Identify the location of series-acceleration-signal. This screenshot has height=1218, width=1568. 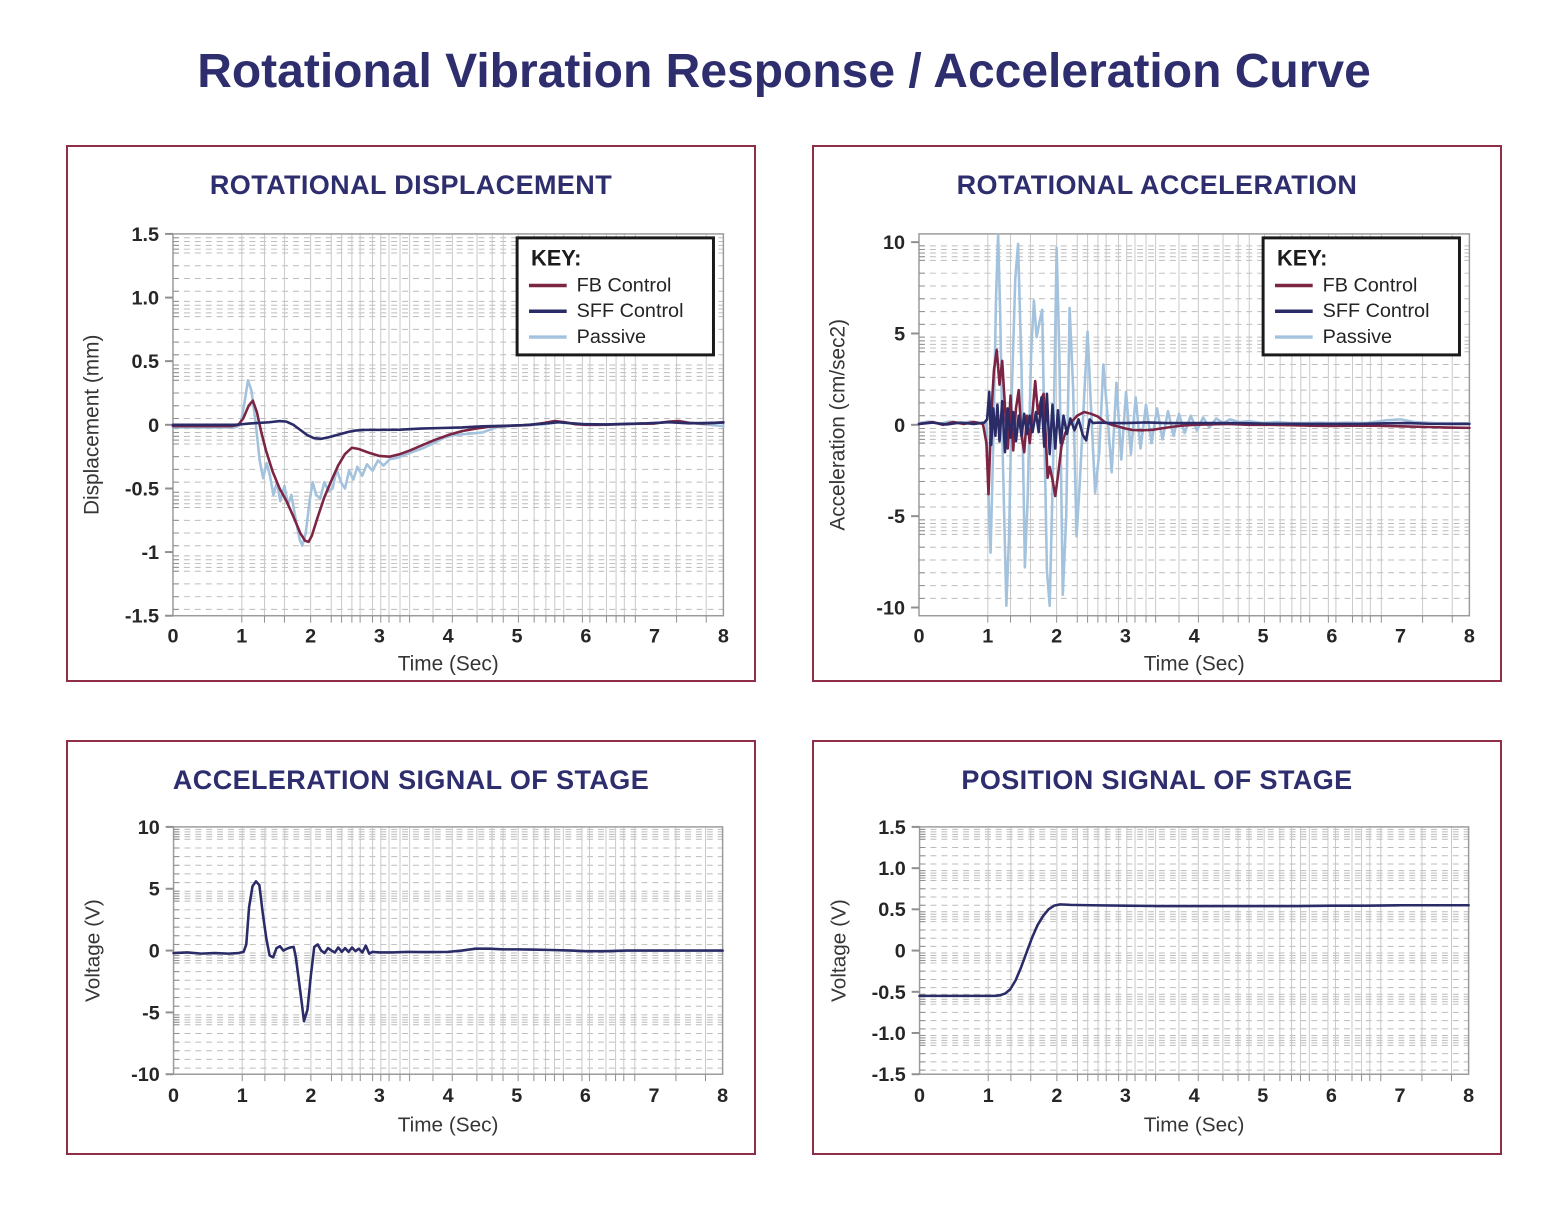
(448, 951).